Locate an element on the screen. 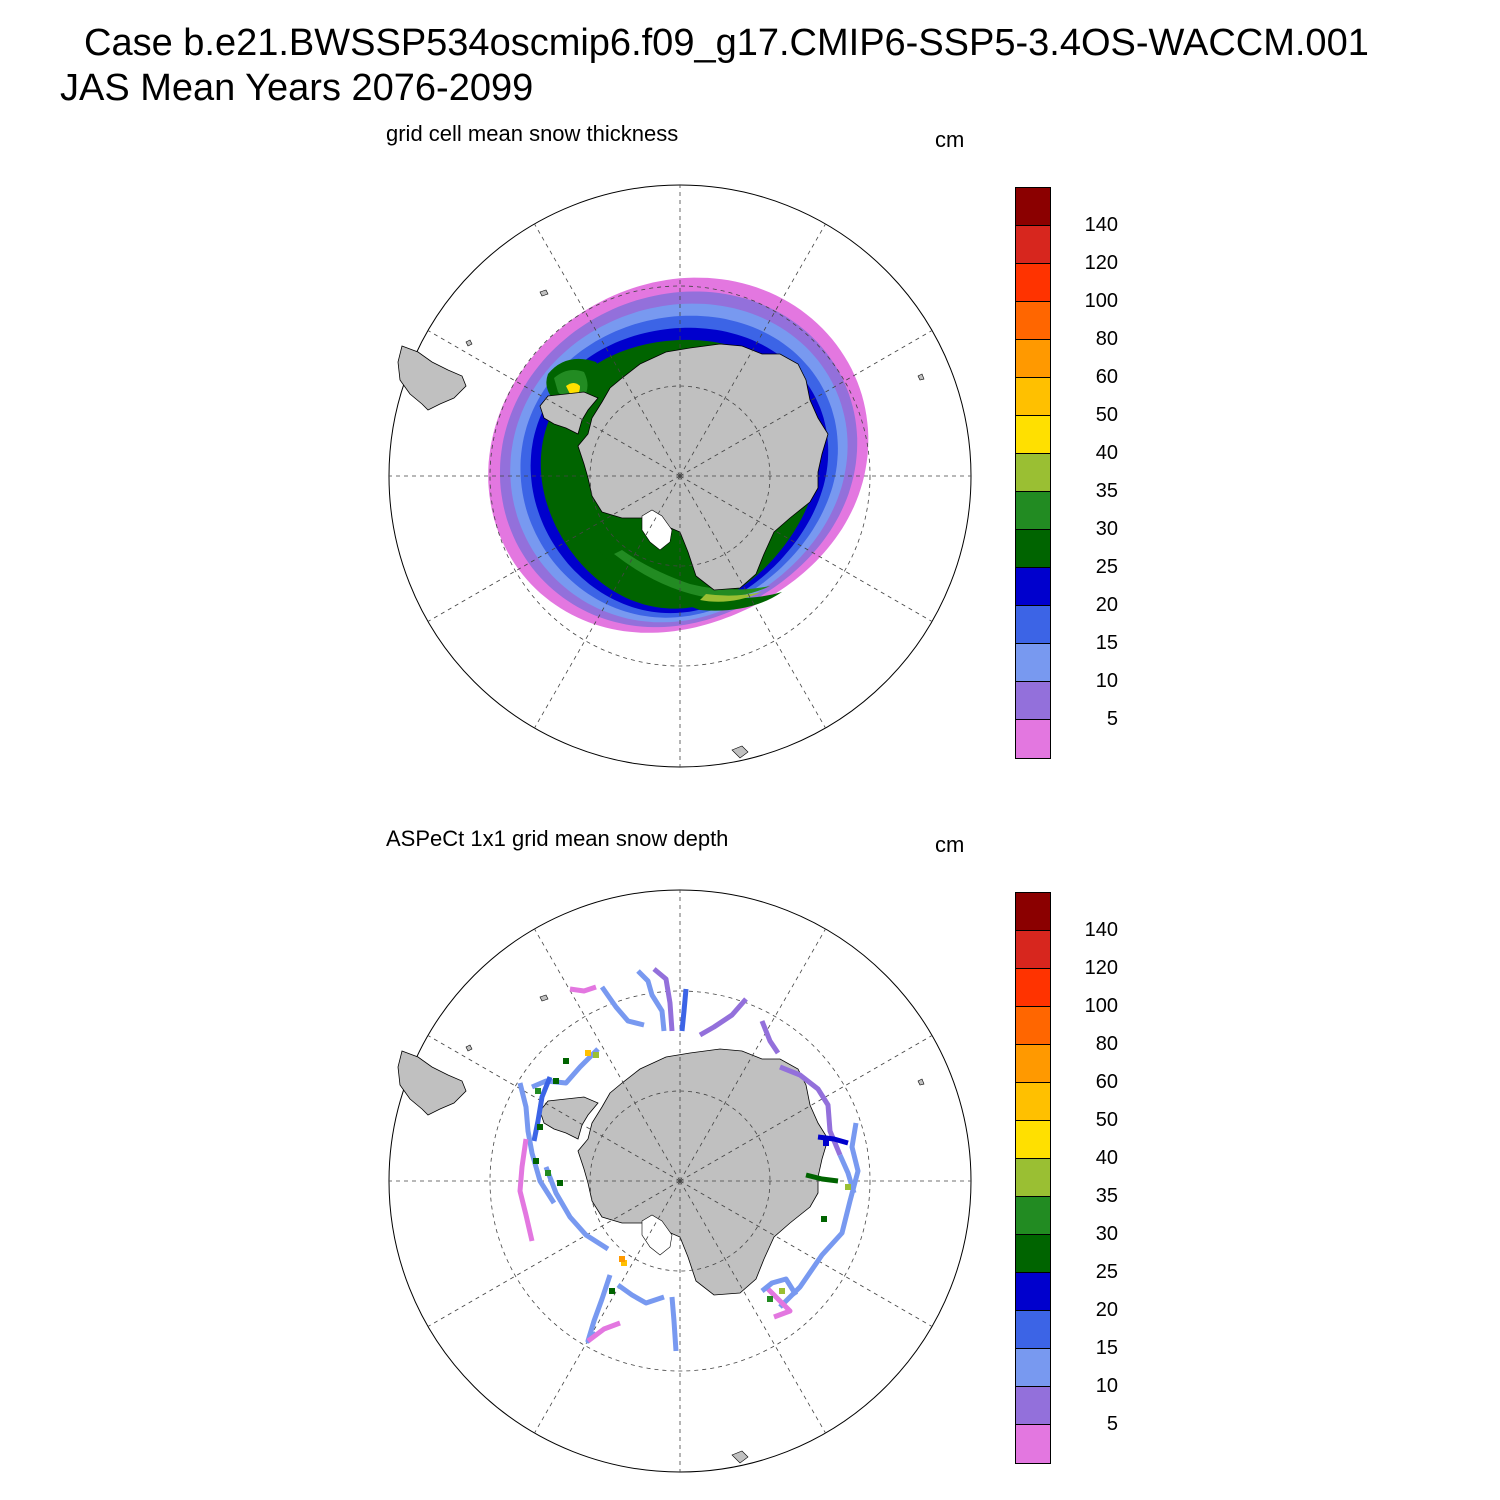  colorbar-tick-label: 40 is located at coordinates (1106, 1158).